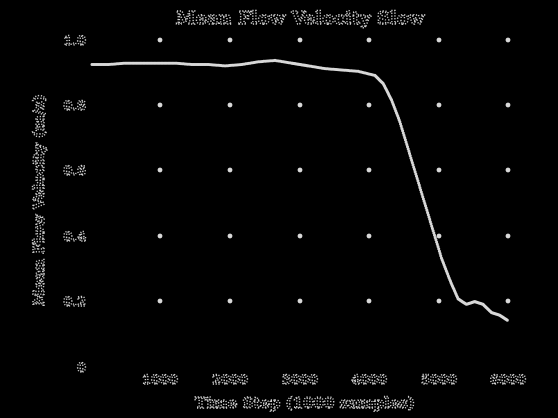 The height and width of the screenshot is (418, 558). Describe the element at coordinates (74, 106) in the screenshot. I see `y-tick-label: 0.8` at that location.